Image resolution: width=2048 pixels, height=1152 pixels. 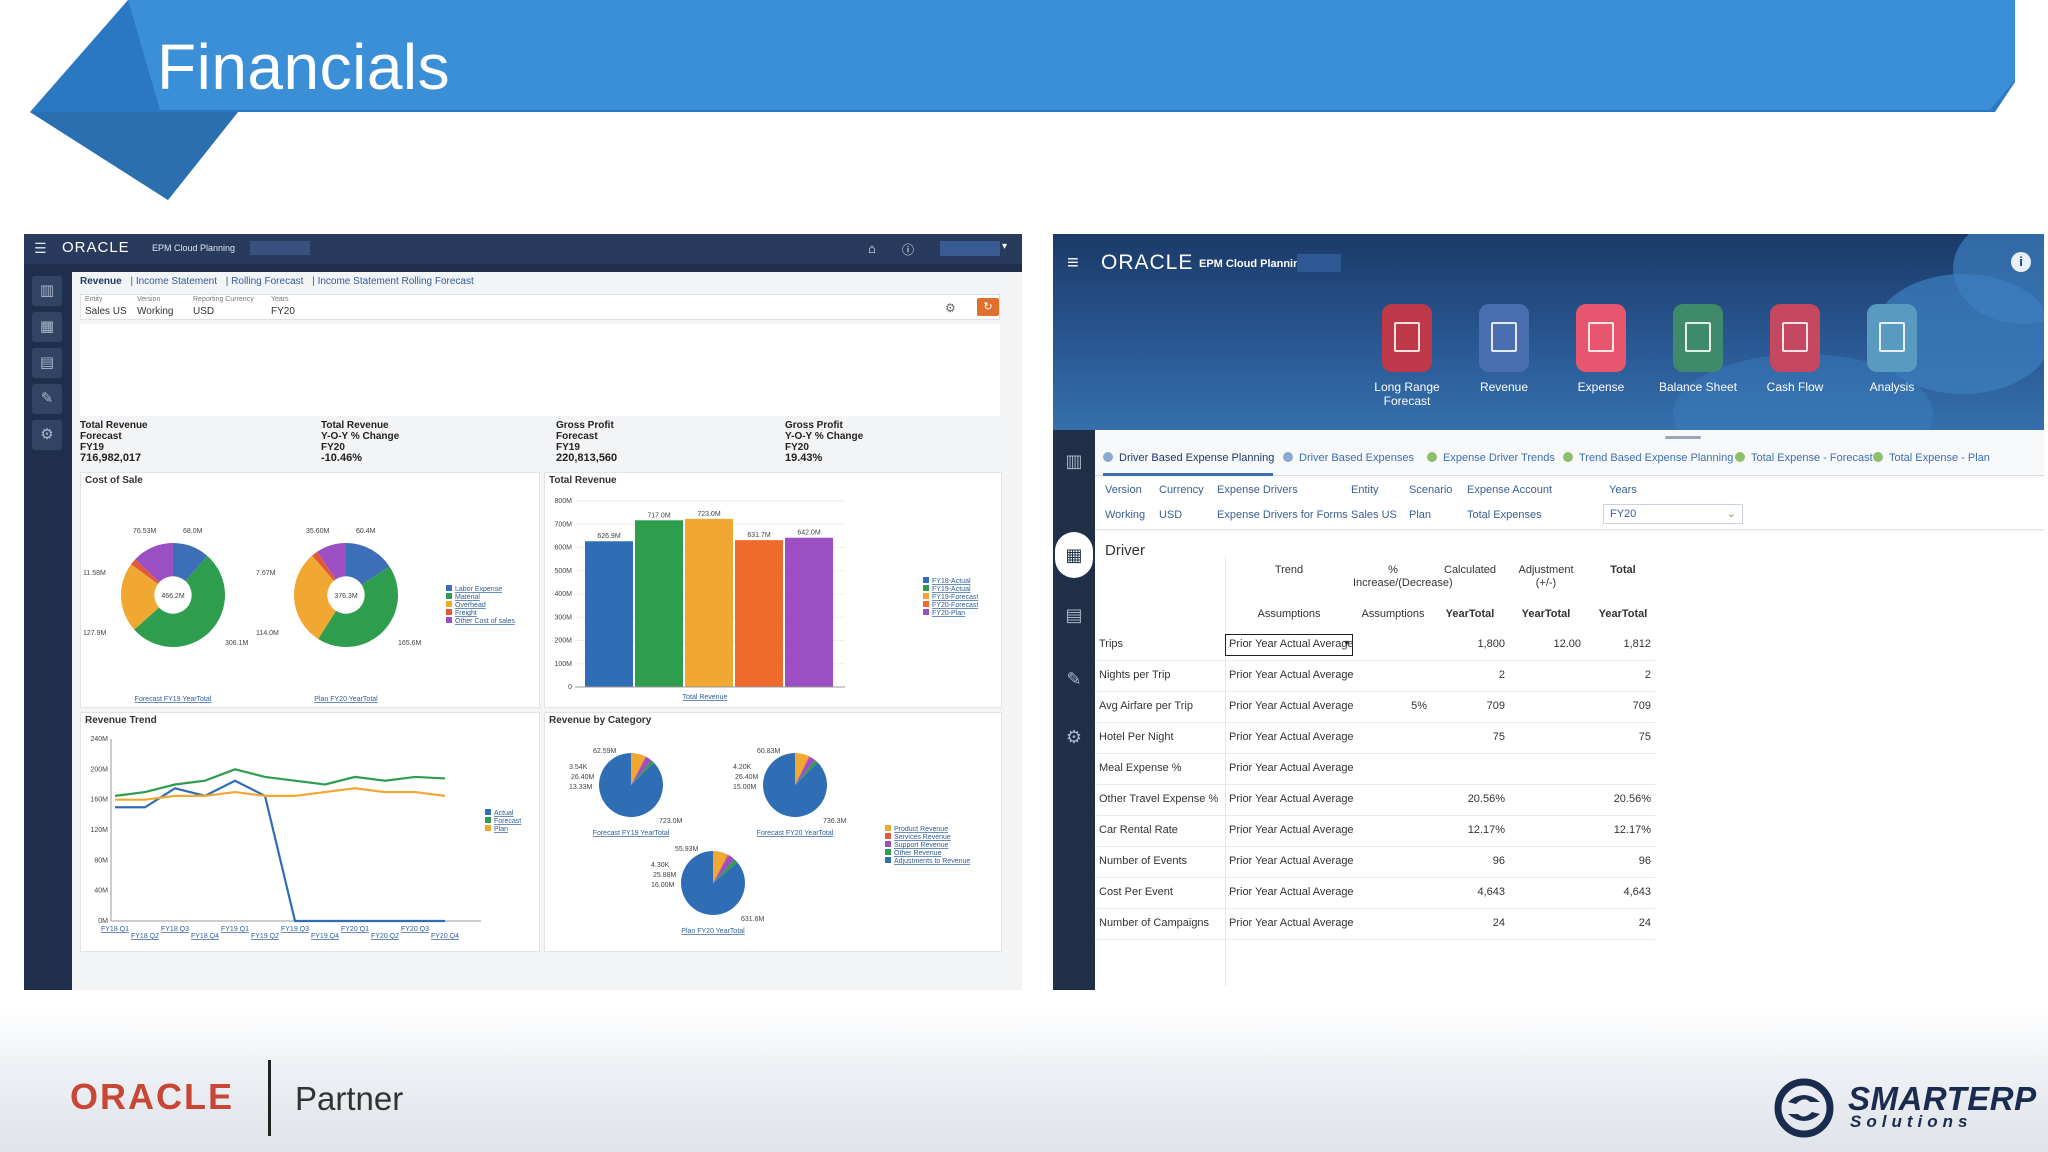 What do you see at coordinates (1683, 437) in the screenshot?
I see `drag-handle` at bounding box center [1683, 437].